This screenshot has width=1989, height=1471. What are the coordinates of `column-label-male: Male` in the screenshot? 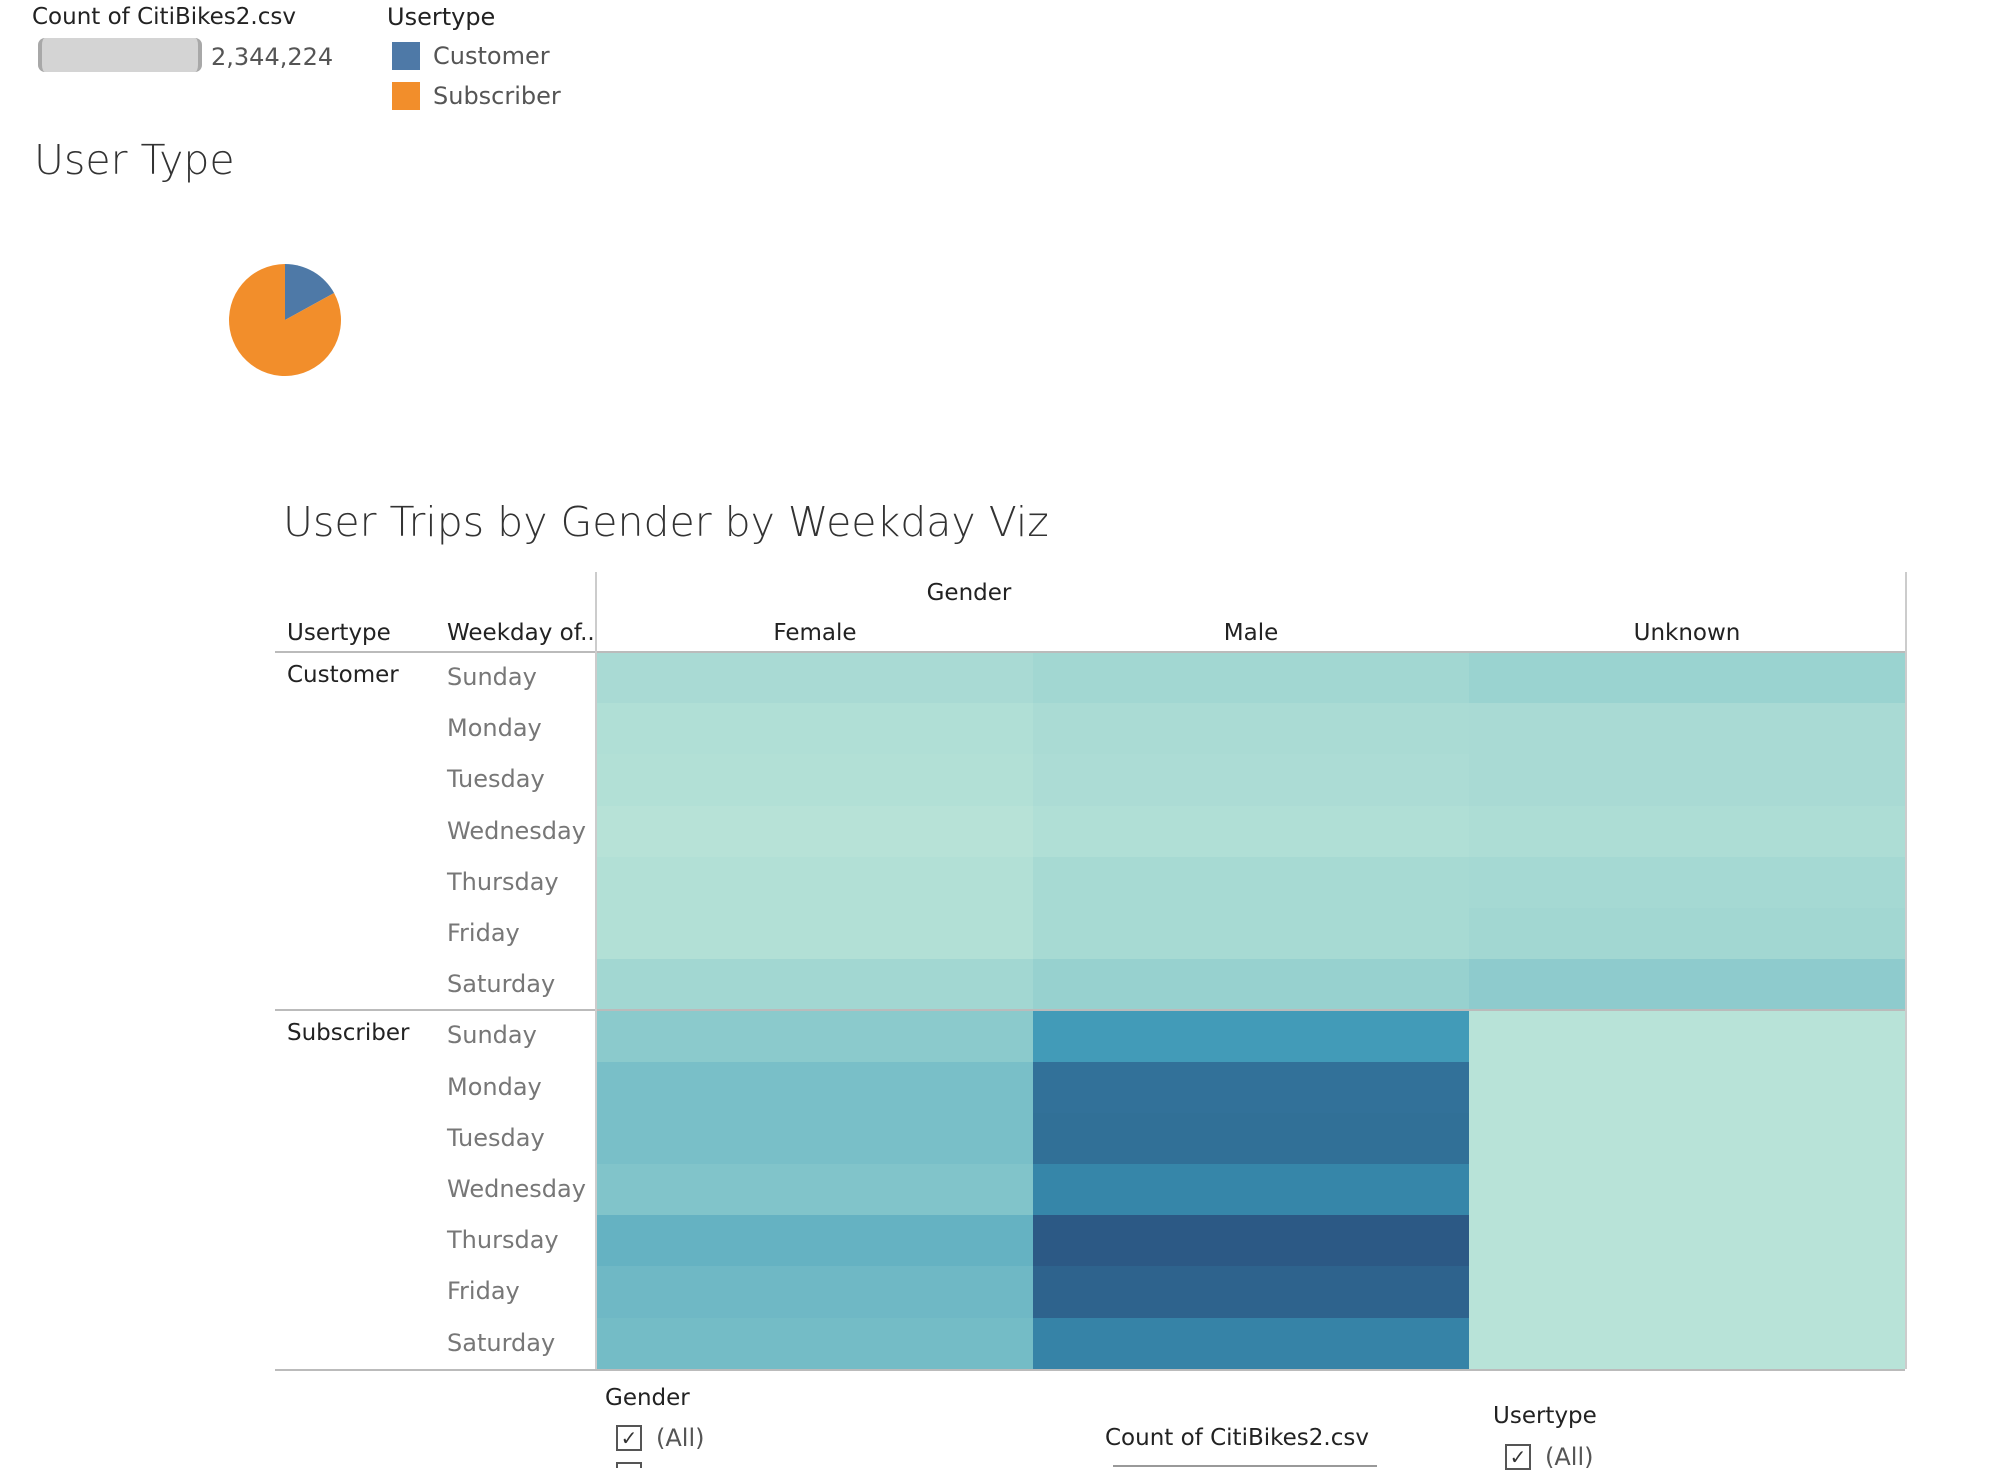 It's located at (1251, 633).